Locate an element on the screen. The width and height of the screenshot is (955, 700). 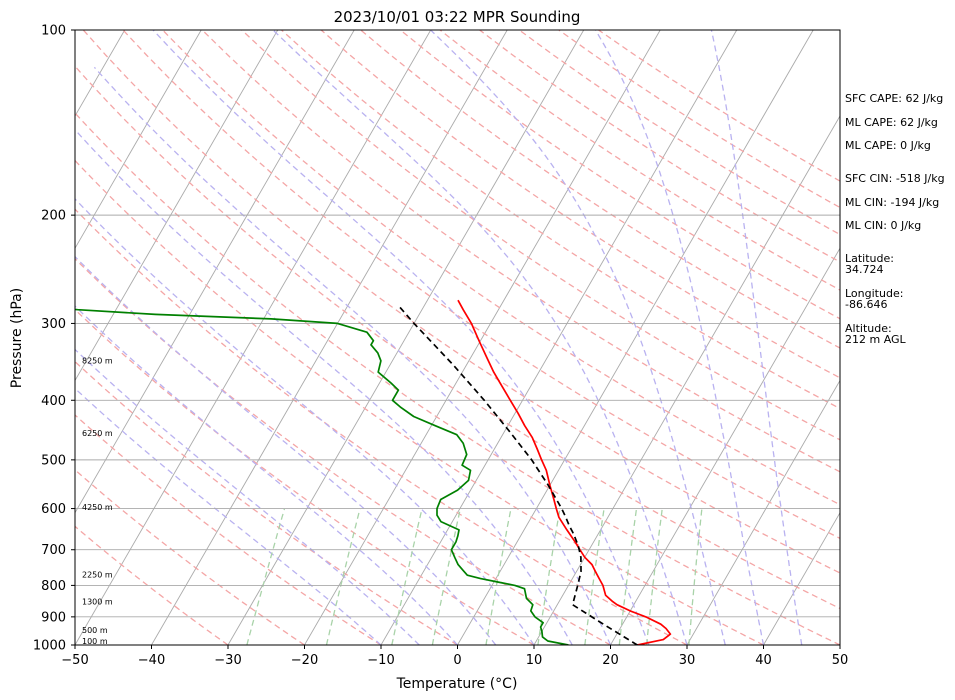
height-label: 1300 m is located at coordinates (97, 601).